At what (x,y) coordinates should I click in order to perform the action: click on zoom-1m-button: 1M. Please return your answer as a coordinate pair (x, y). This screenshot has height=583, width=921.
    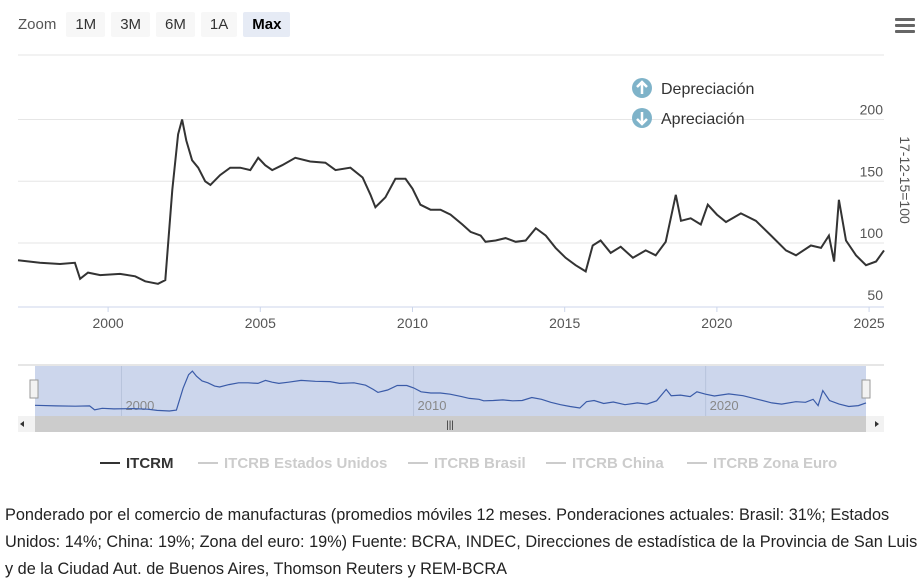
    Looking at the image, I should click on (86, 24).